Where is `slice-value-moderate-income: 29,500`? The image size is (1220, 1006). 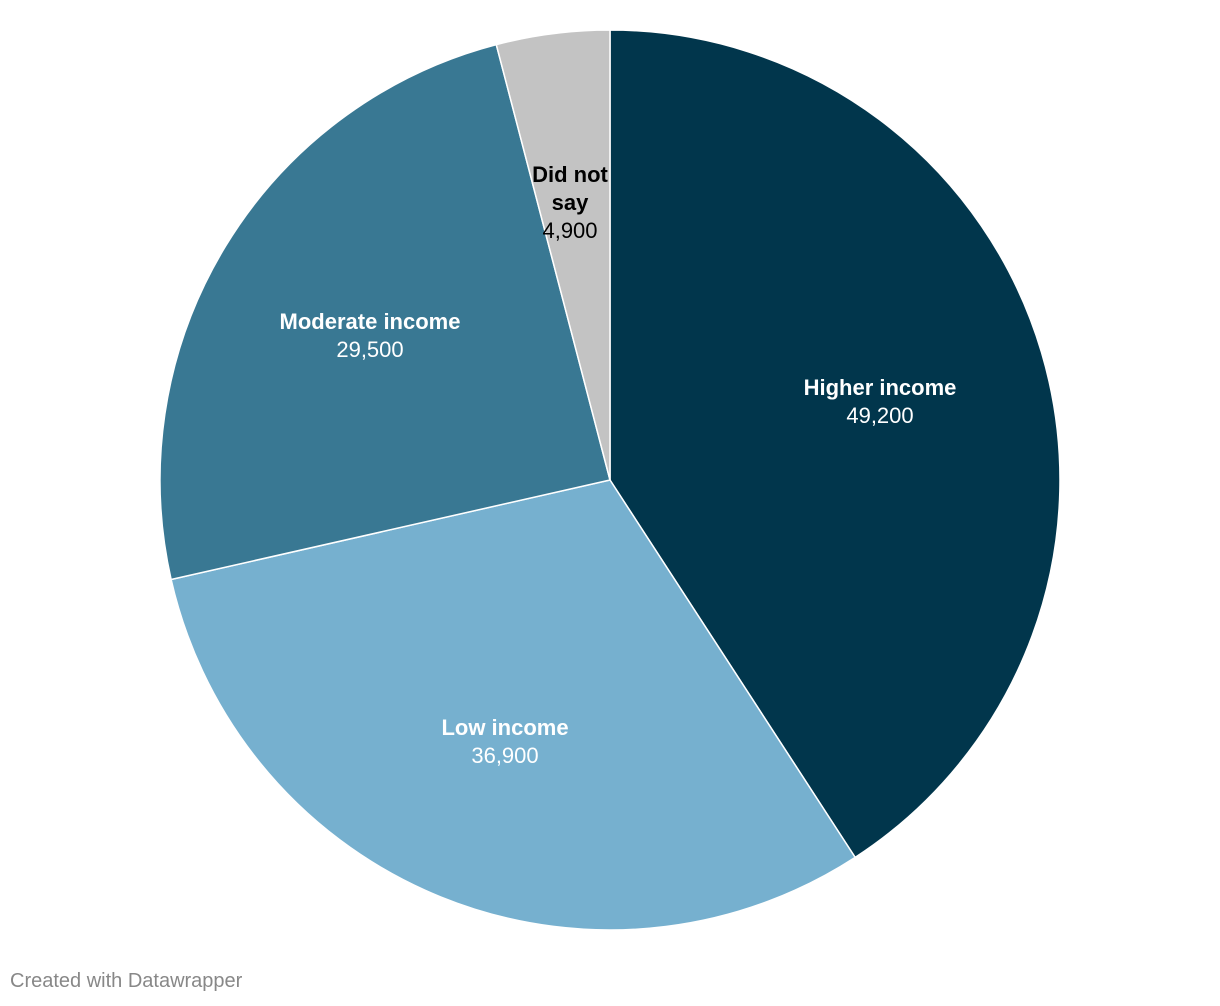 slice-value-moderate-income: 29,500 is located at coordinates (369, 349).